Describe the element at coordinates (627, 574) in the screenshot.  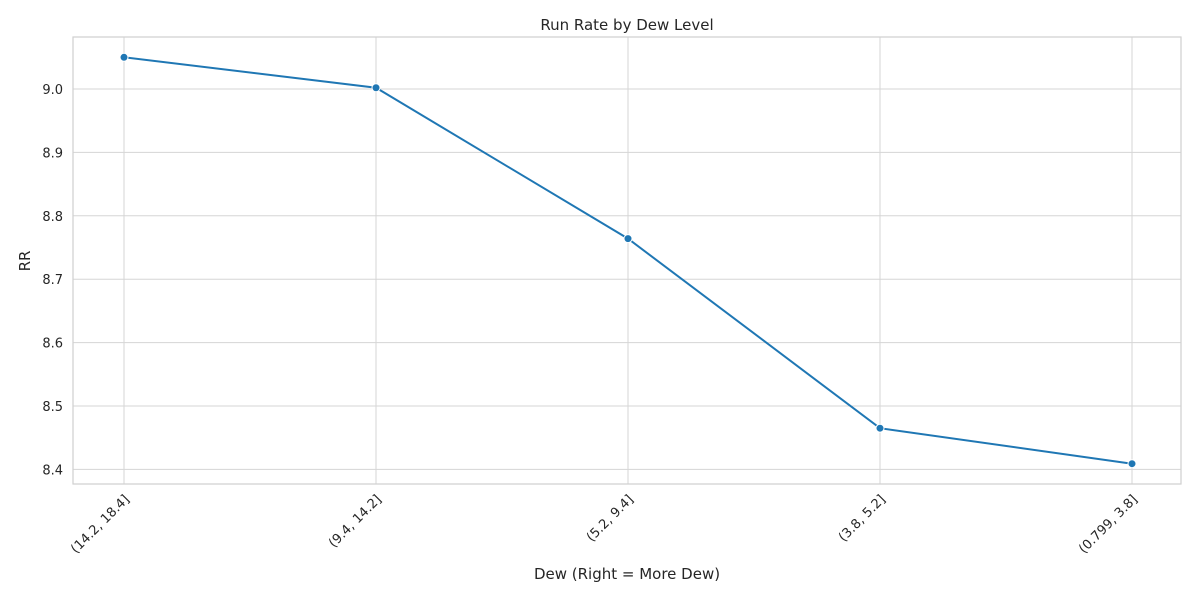
I see `x-axis-label: Dew (Right = More Dew)` at that location.